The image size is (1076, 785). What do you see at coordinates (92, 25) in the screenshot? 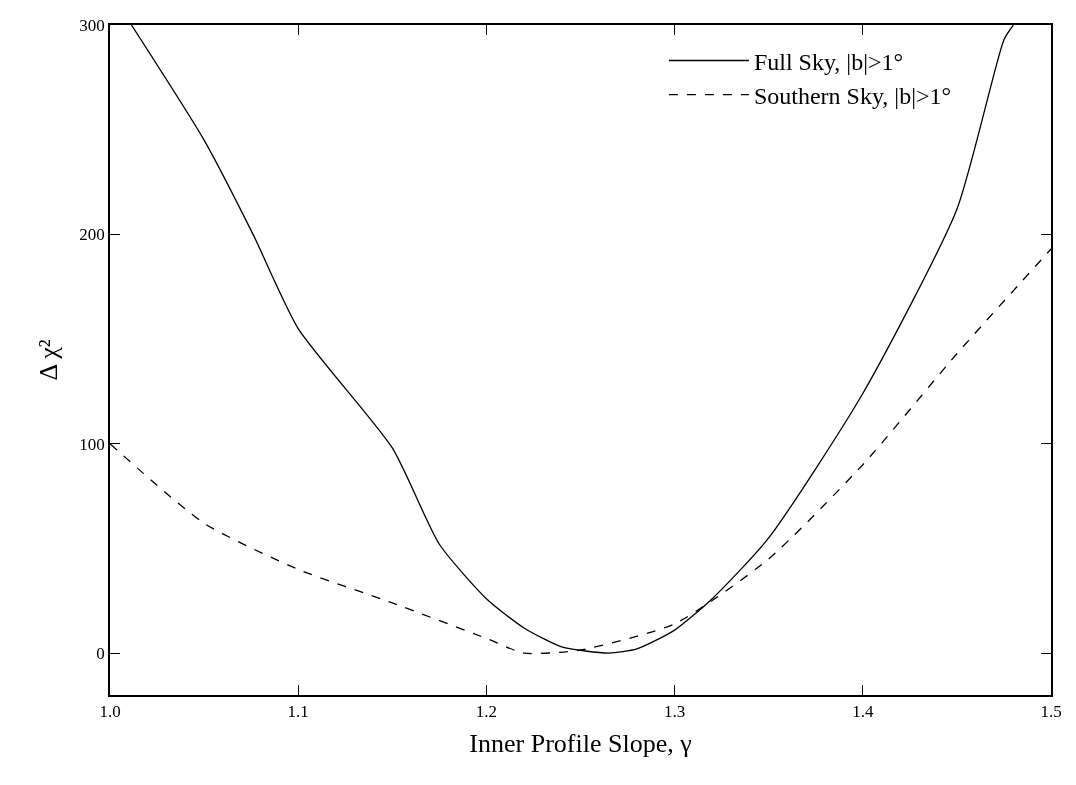
I see `y-tick-label: 300` at bounding box center [92, 25].